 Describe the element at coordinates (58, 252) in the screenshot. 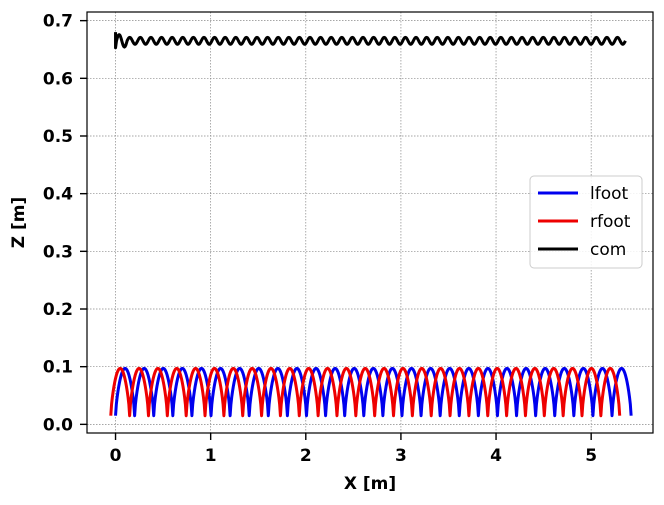

I see `y-tick-label: 0.3` at that location.